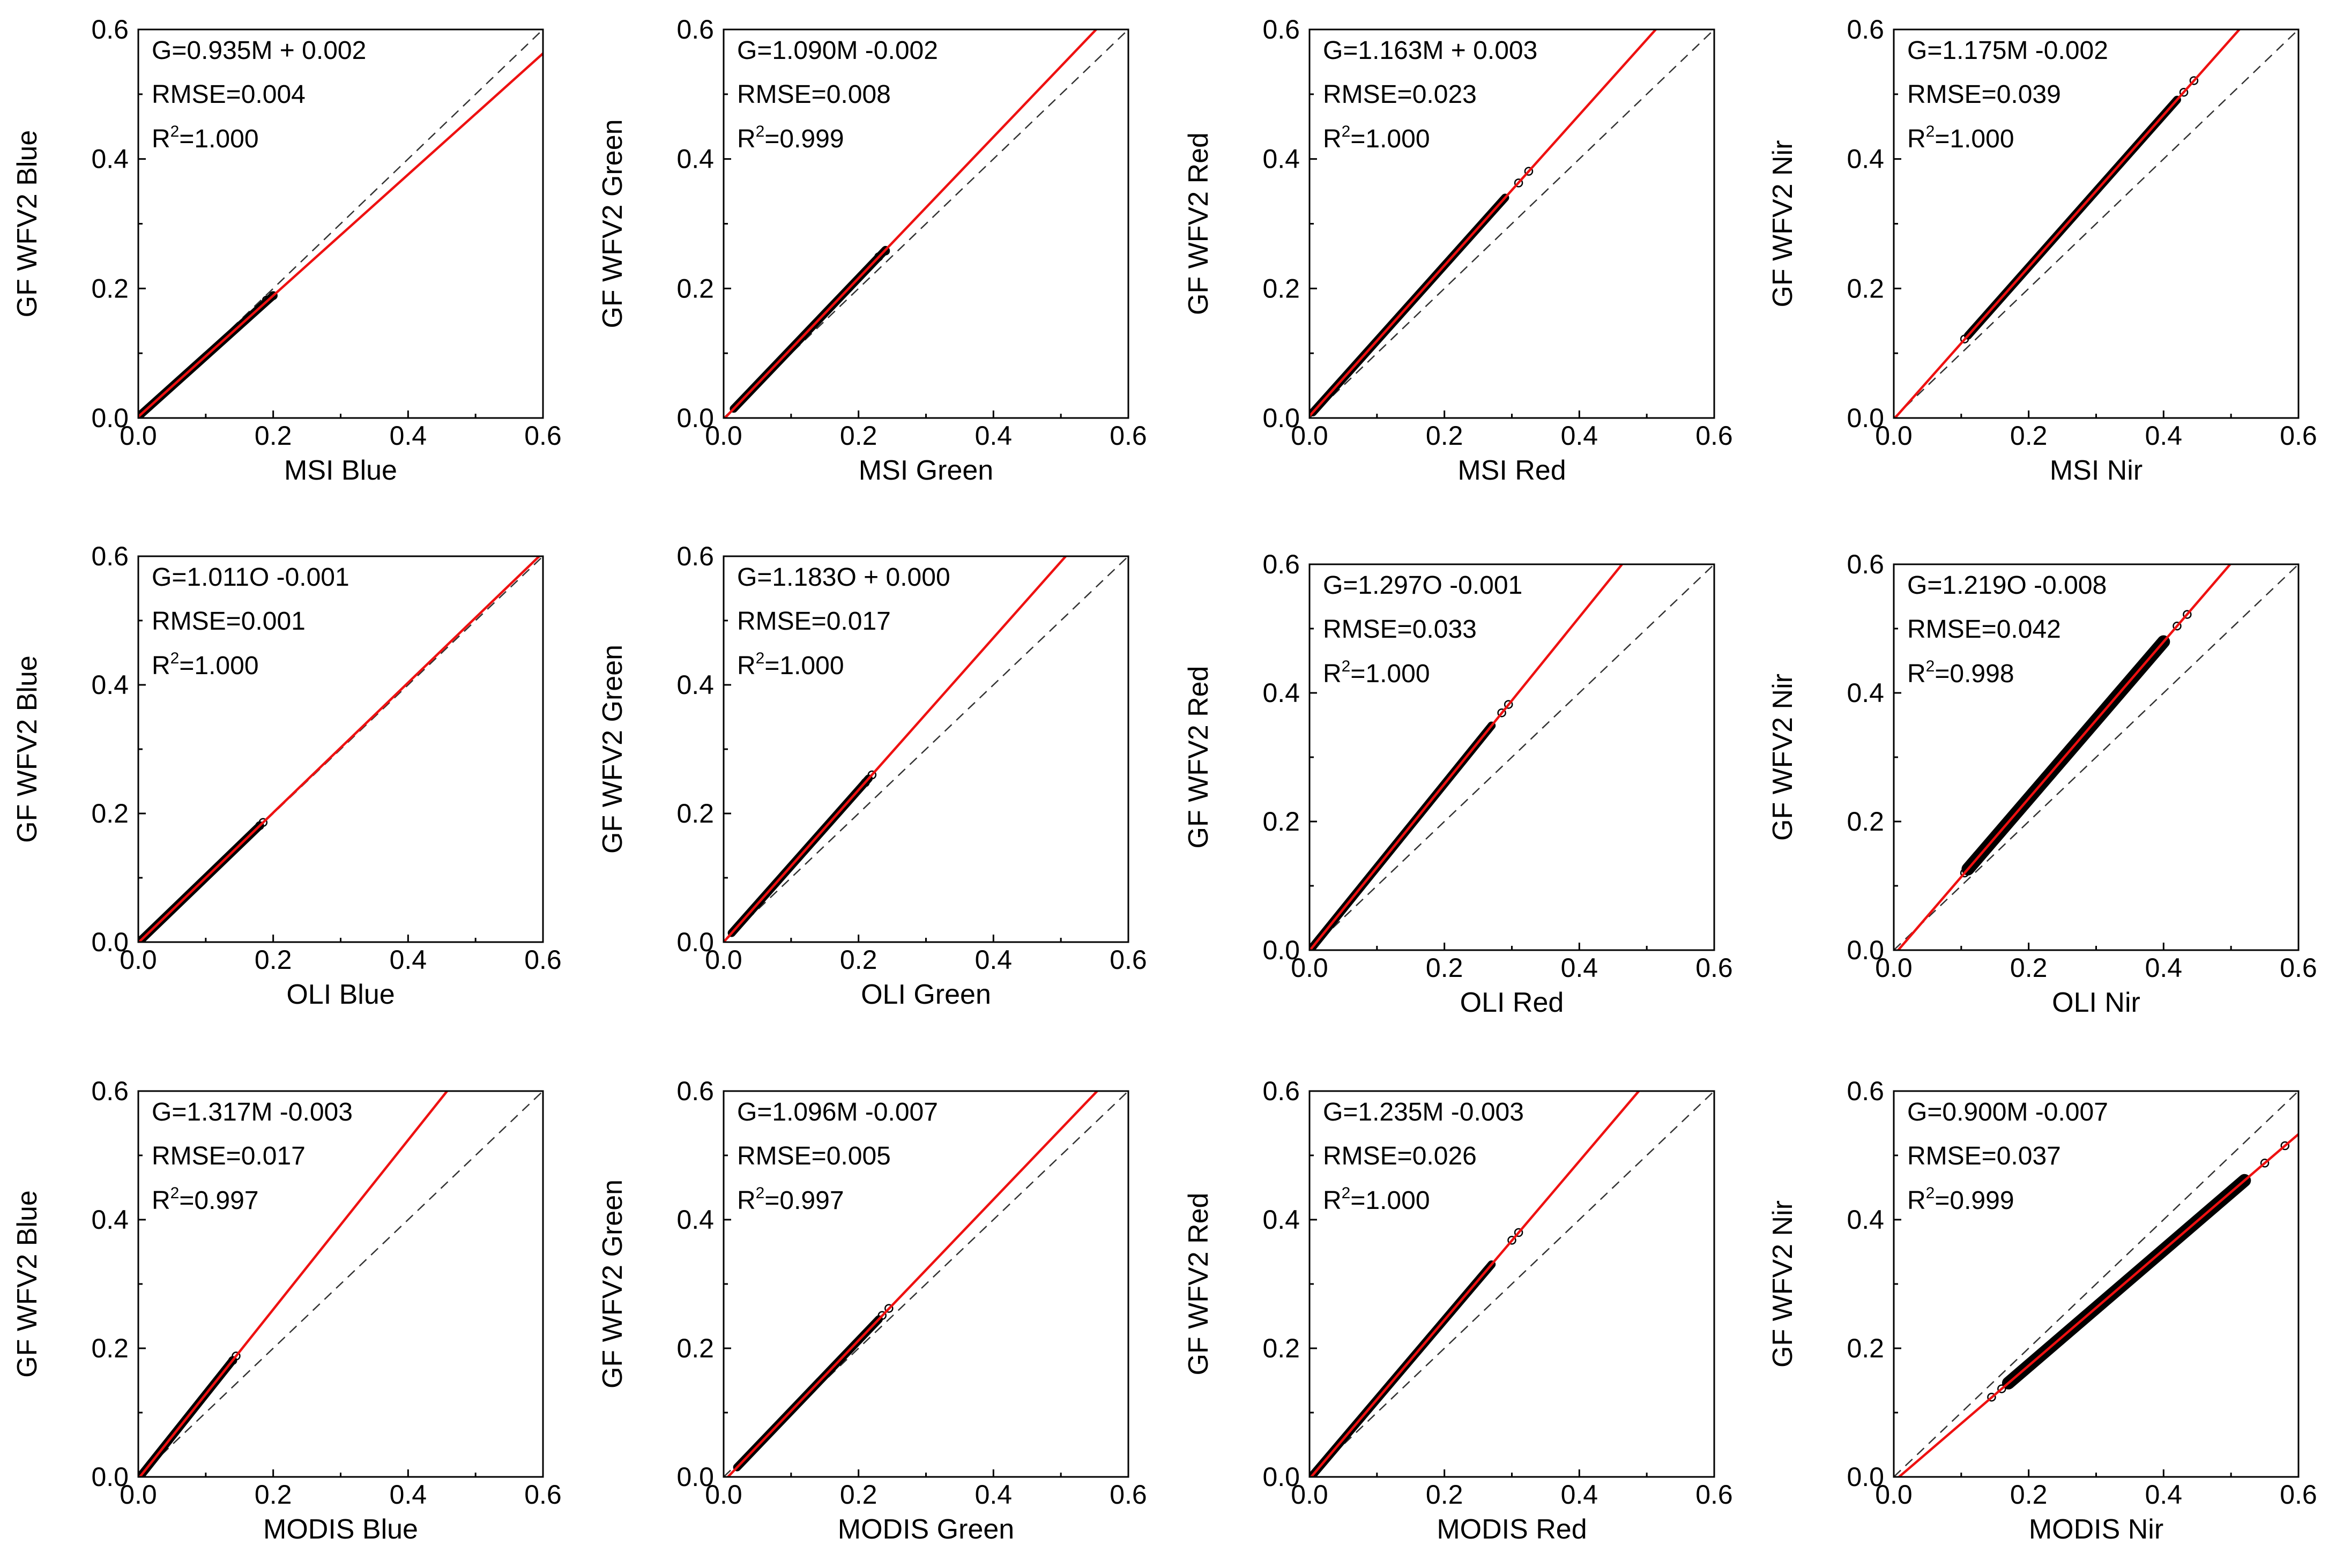 This screenshot has width=2336, height=1568. Describe the element at coordinates (229, 1156) in the screenshot. I see `rmse-label: RMSE=0.017` at that location.